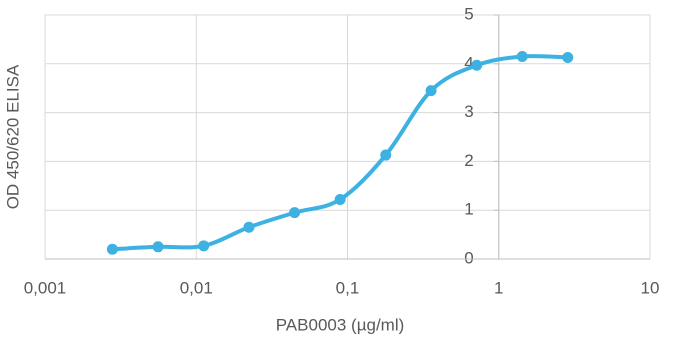 This screenshot has width=679, height=342. What do you see at coordinates (348, 287) in the screenshot?
I see `x-tick-label: 0,1` at bounding box center [348, 287].